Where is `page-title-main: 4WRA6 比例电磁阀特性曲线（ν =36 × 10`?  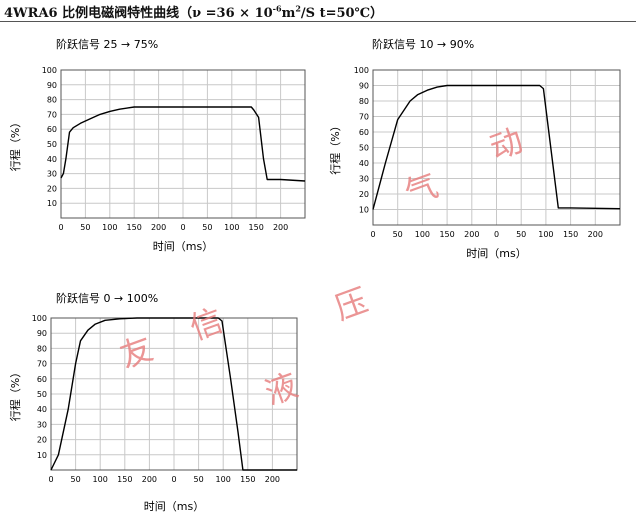
page-title-main: 4WRA6 比例电磁阀特性曲线（ν =36 × 10 is located at coordinates (138, 13).